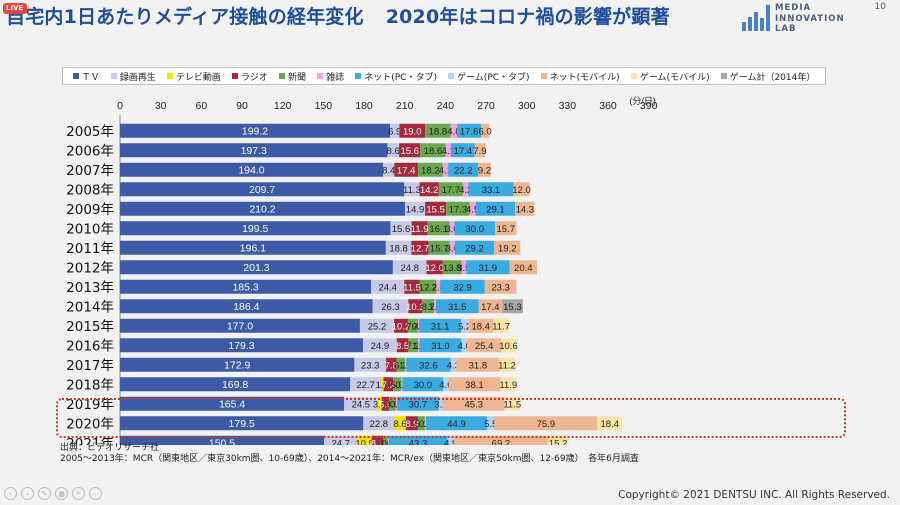 The width and height of the screenshot is (900, 505). Describe the element at coordinates (90, 77) in the screenshot. I see `legend-label: ＴＶ` at that location.